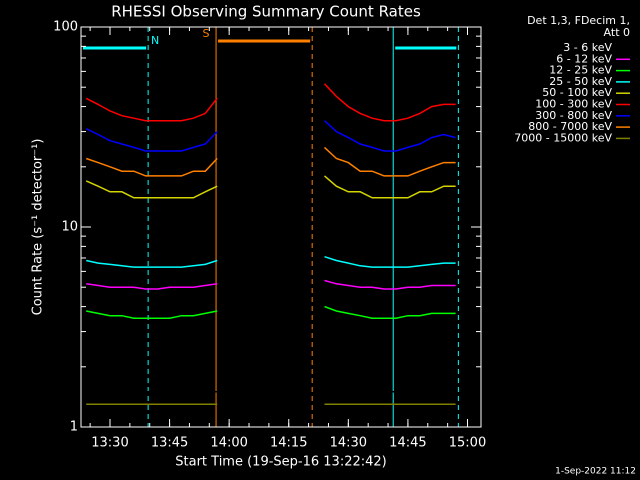  I want to click on legend-label: 12 - 25 keV, so click(580, 70).